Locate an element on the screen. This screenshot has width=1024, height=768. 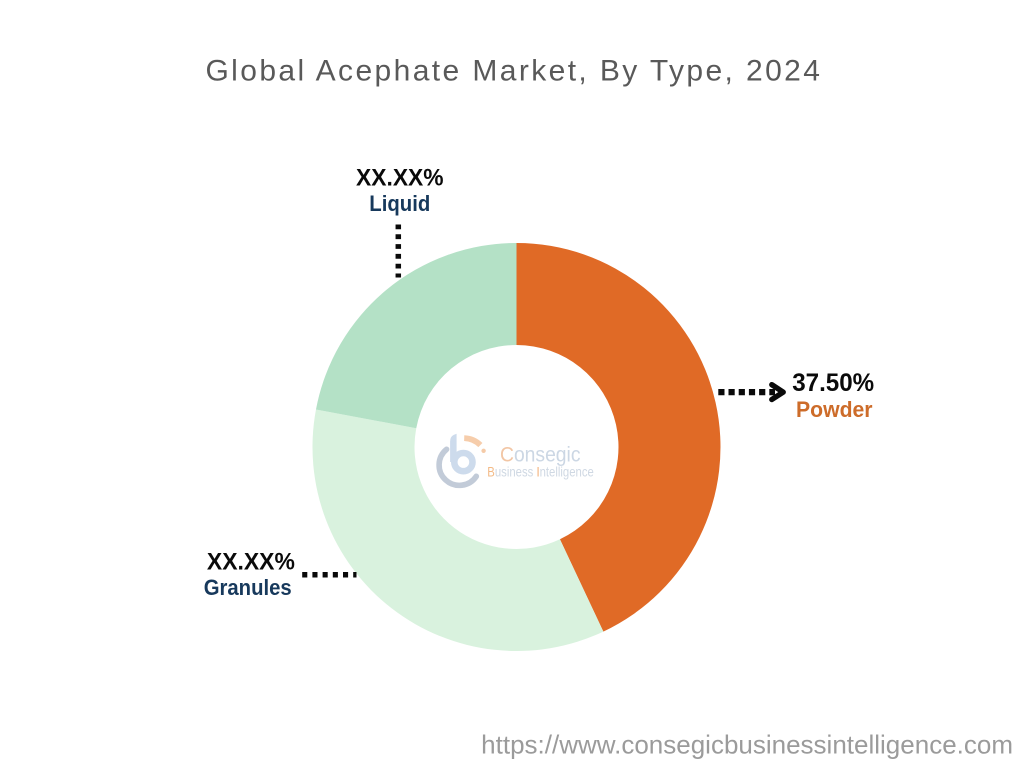
svg-text: Liquid is located at coordinates (399, 203).